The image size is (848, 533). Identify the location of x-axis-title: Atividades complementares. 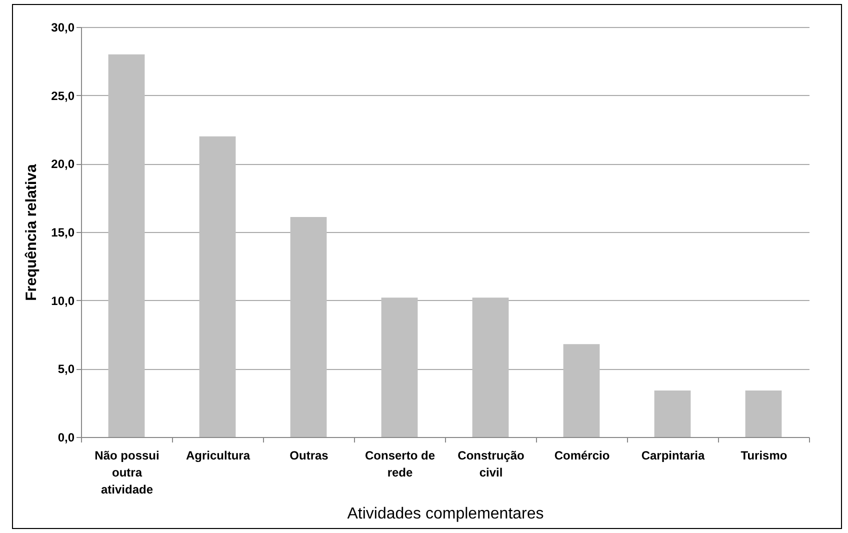
(445, 514).